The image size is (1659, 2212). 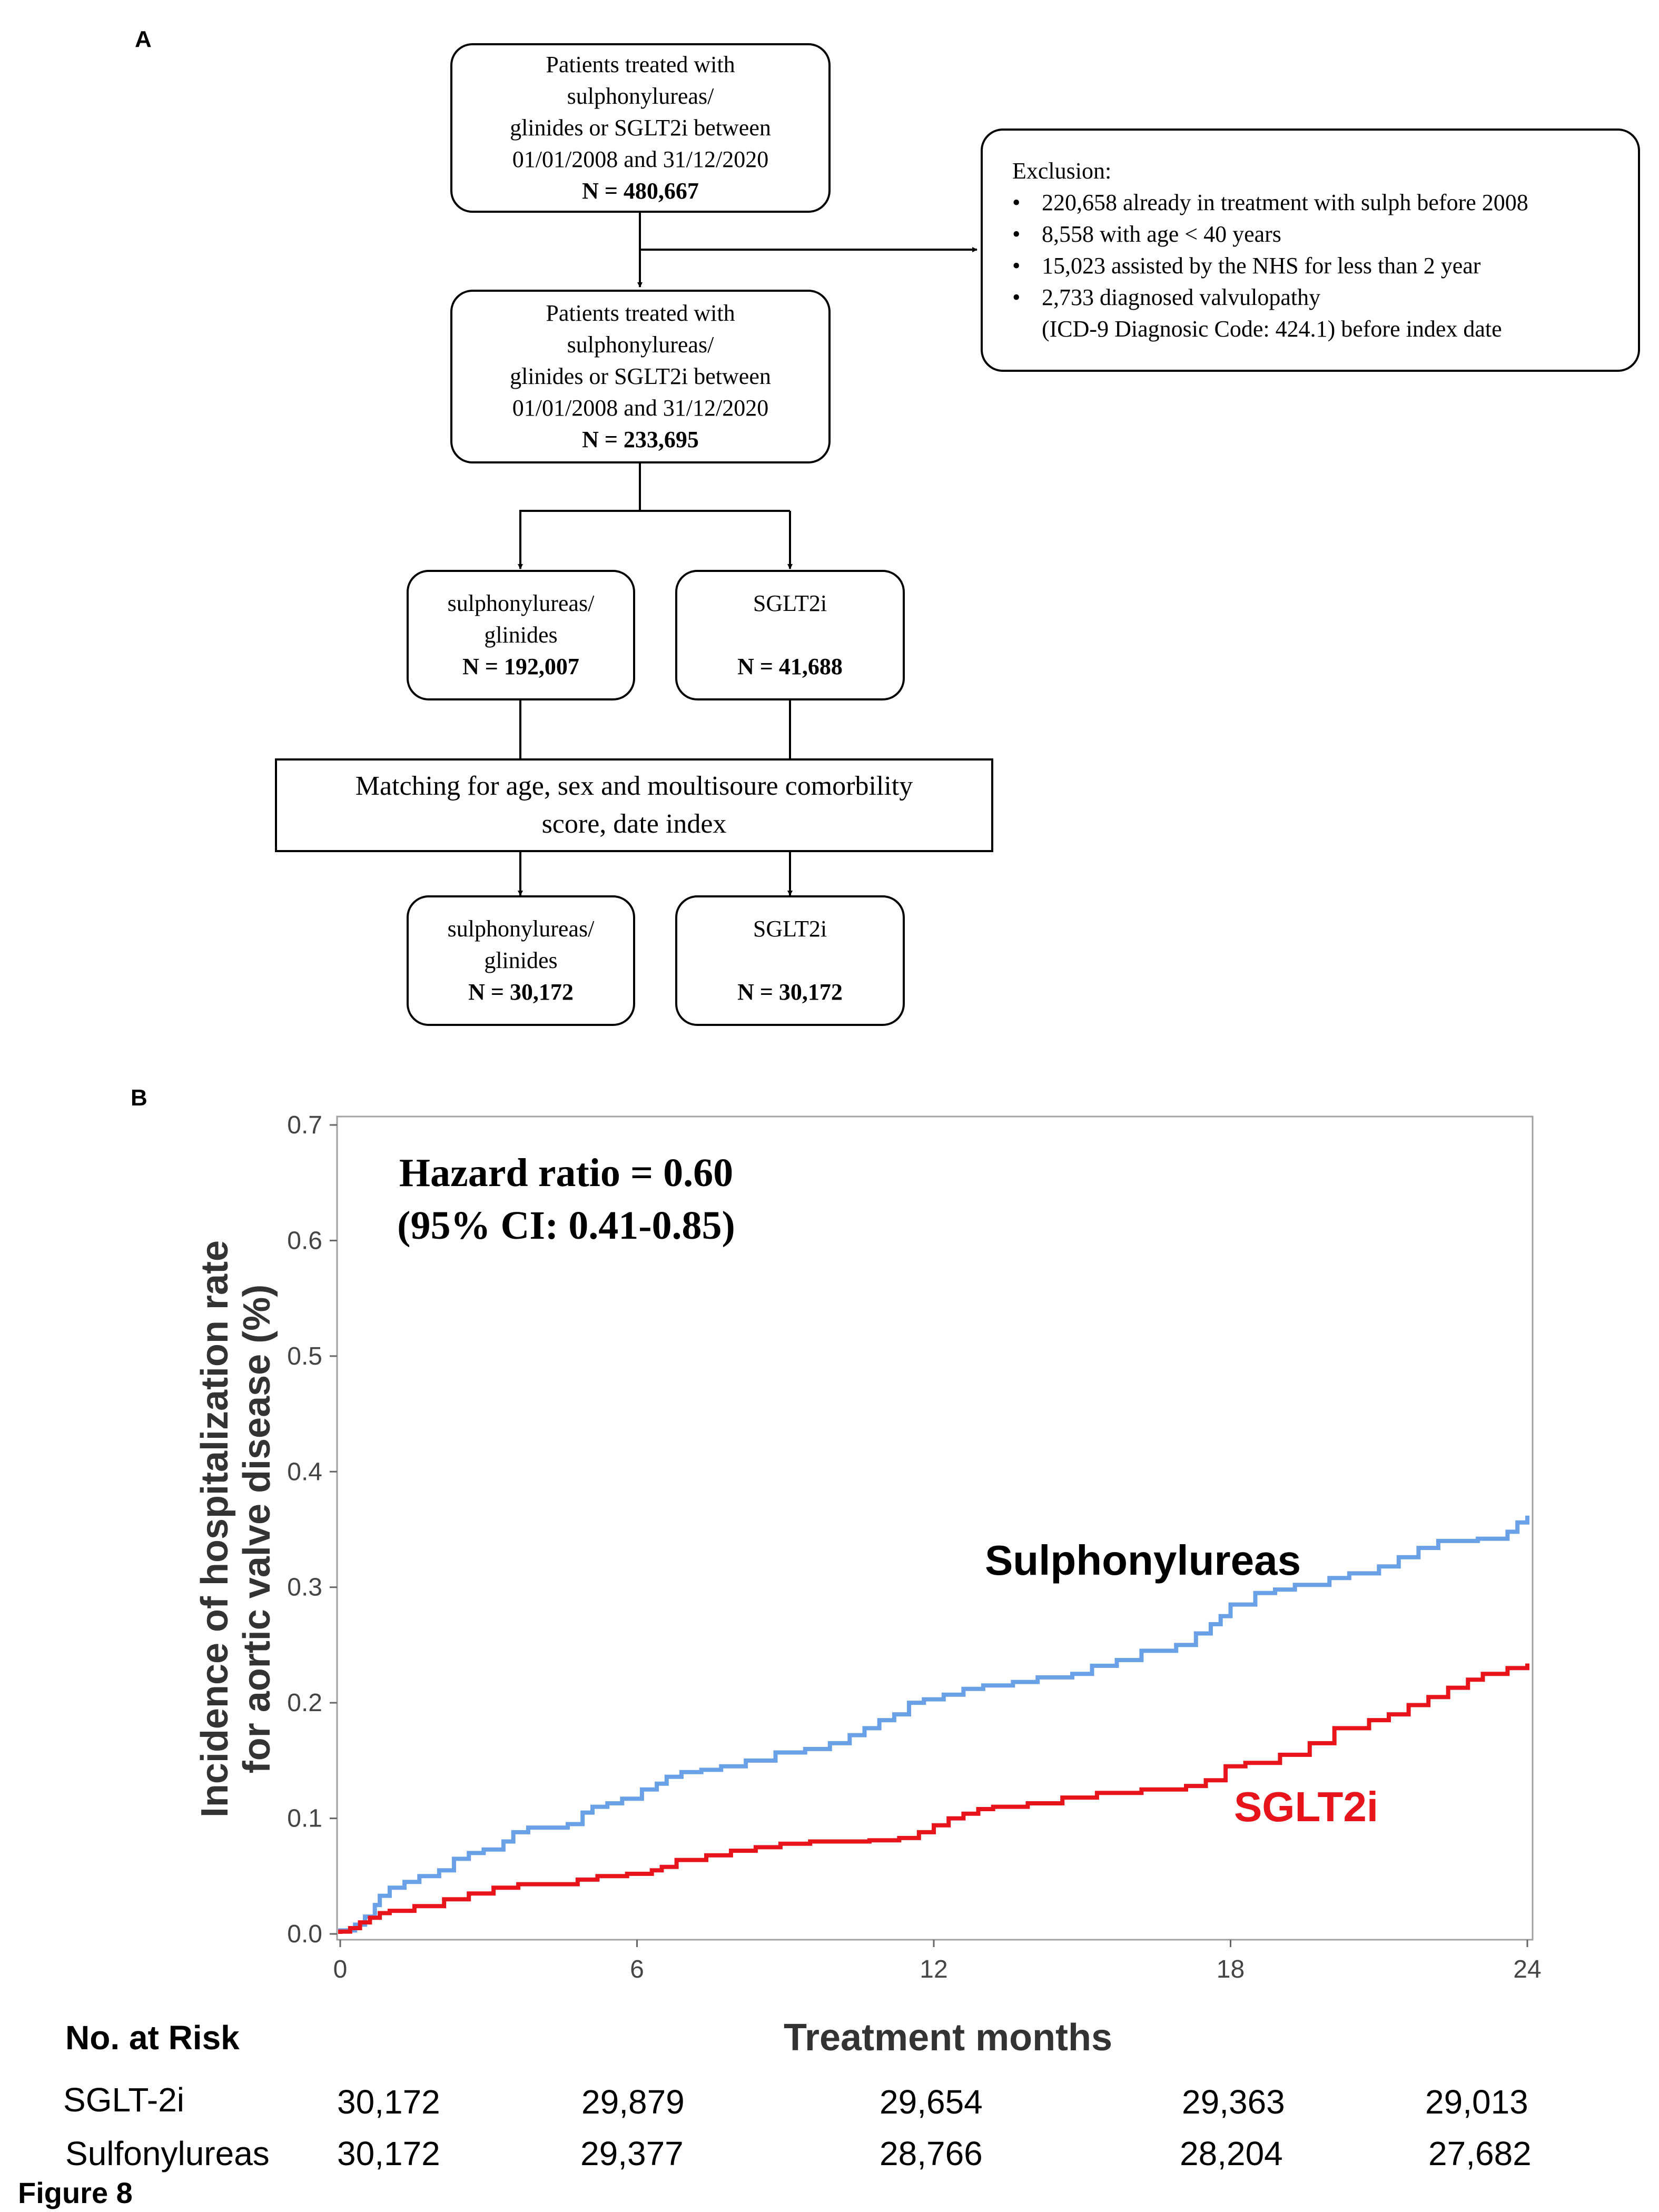 I want to click on panel-a-label: A, so click(x=143, y=39).